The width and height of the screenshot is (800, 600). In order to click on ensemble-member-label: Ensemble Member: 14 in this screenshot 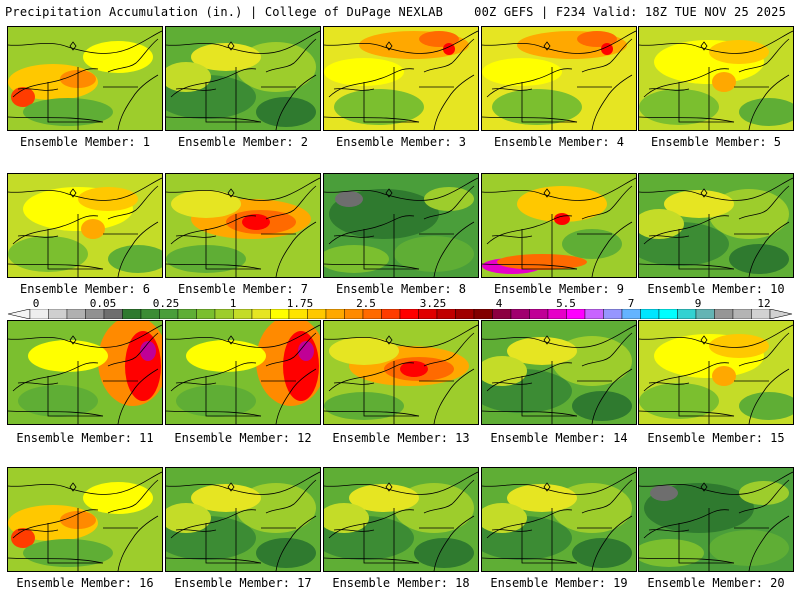, I will do `click(559, 438)`.